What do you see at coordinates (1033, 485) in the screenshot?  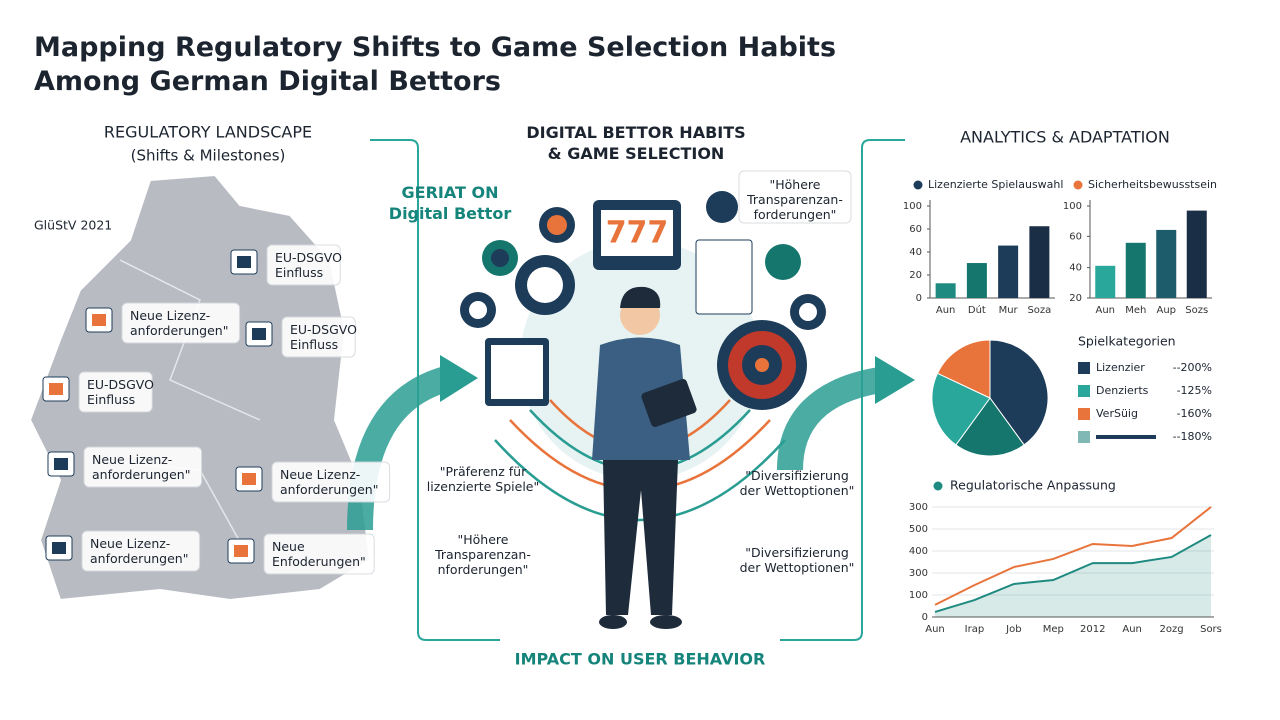 I see `legend-label: Regulatorische Anpassung` at bounding box center [1033, 485].